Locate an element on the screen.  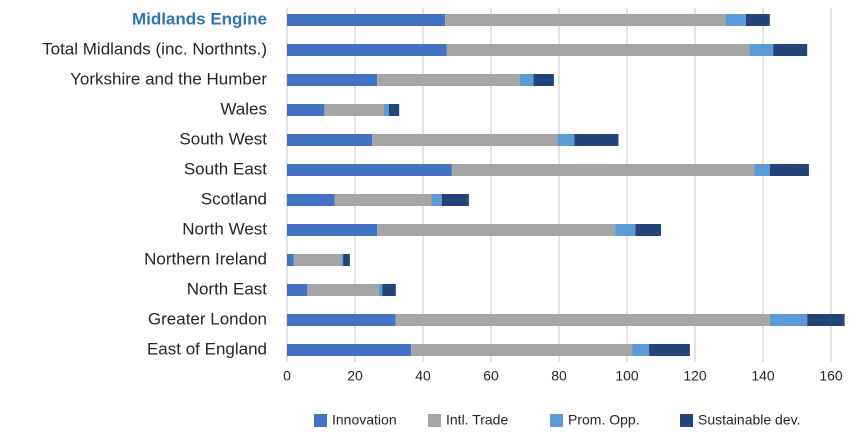
x-tick-label: 120 is located at coordinates (695, 376).